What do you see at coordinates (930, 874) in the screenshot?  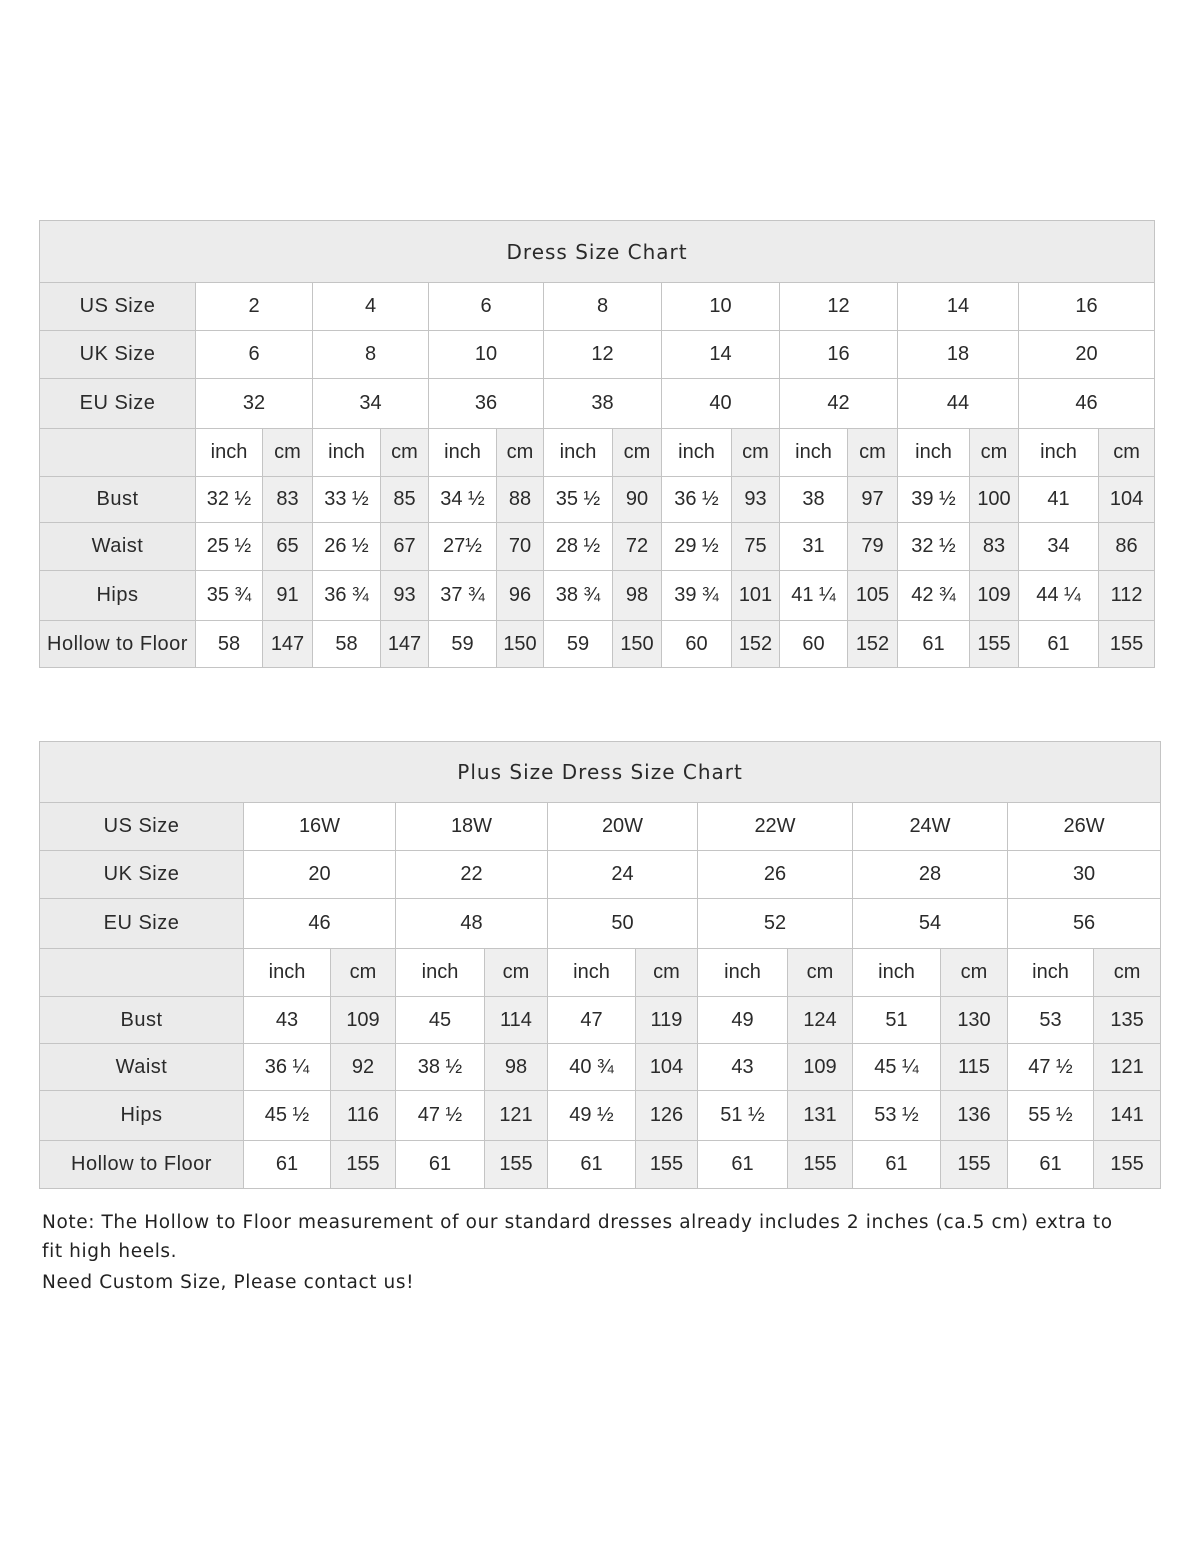 I see `uk-size-value: 28` at bounding box center [930, 874].